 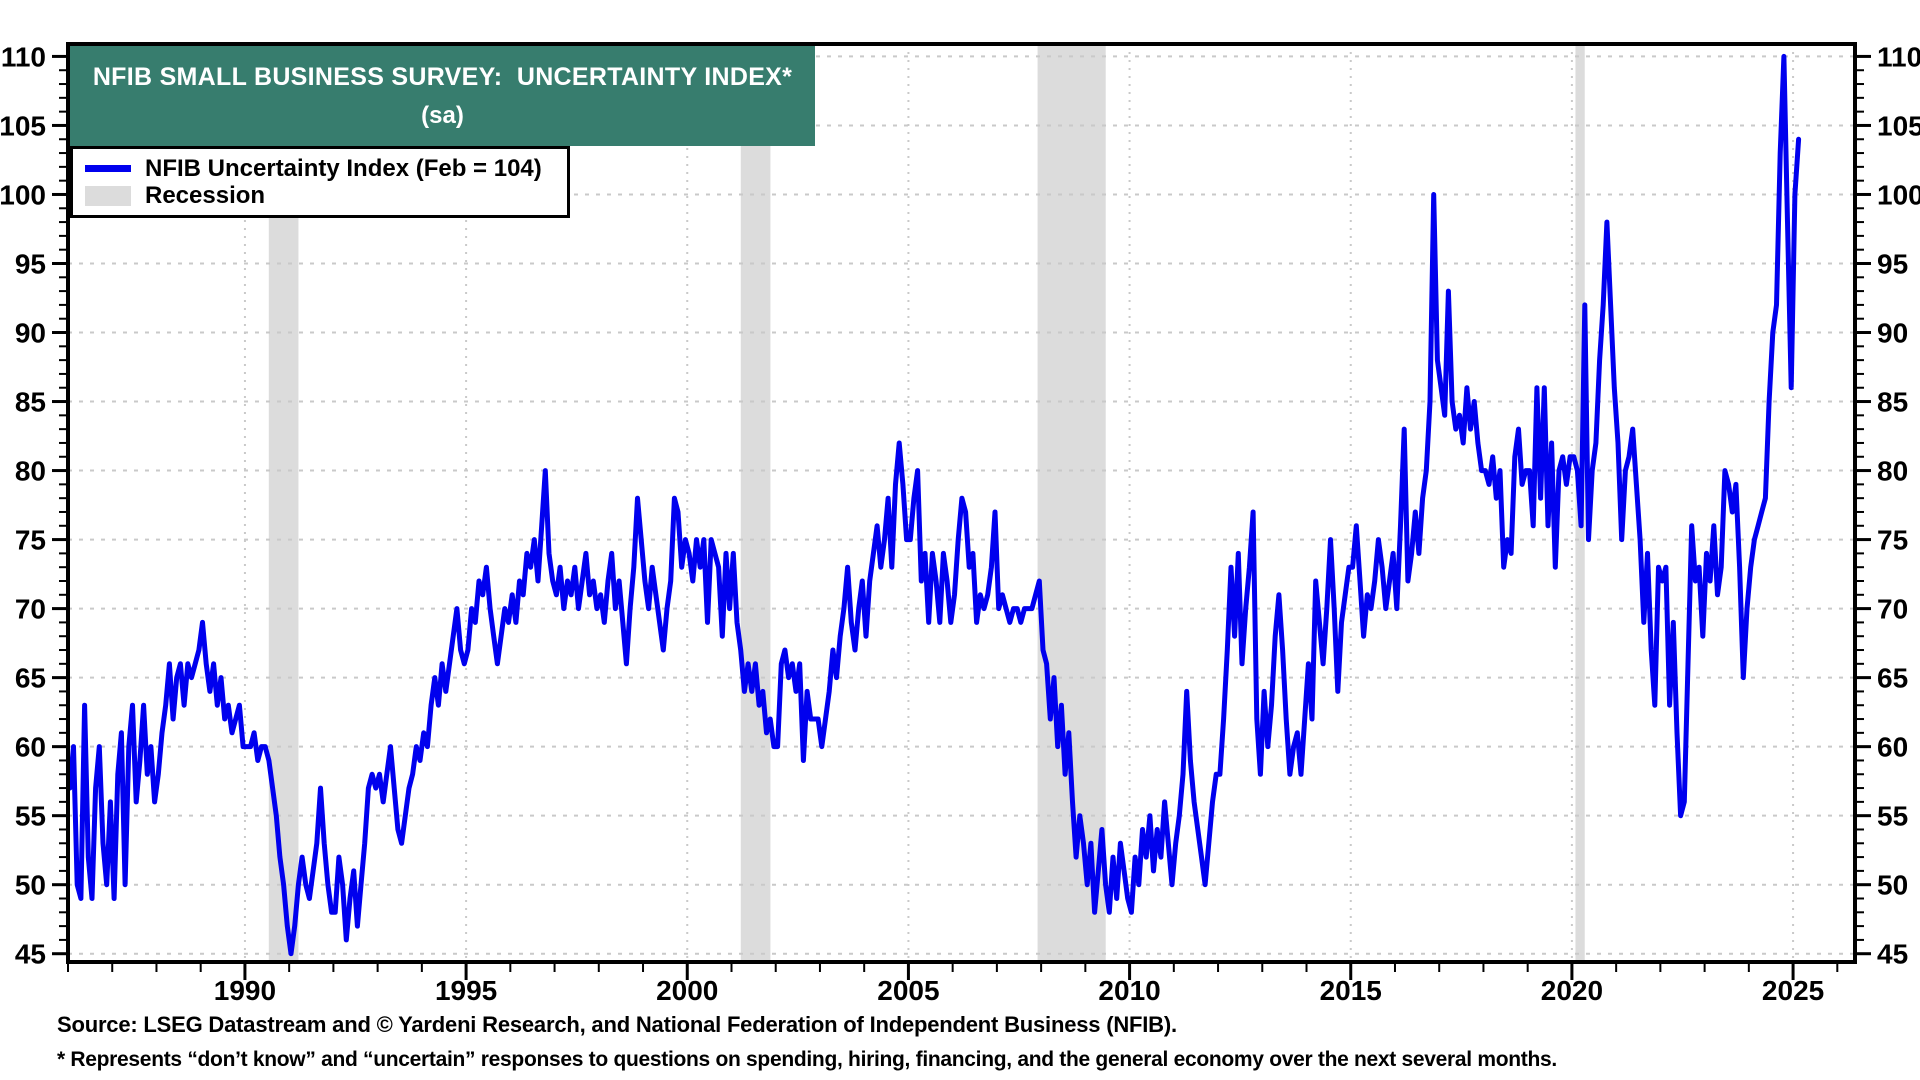 What do you see at coordinates (30, 263) in the screenshot?
I see `y-tick-label-left: 95` at bounding box center [30, 263].